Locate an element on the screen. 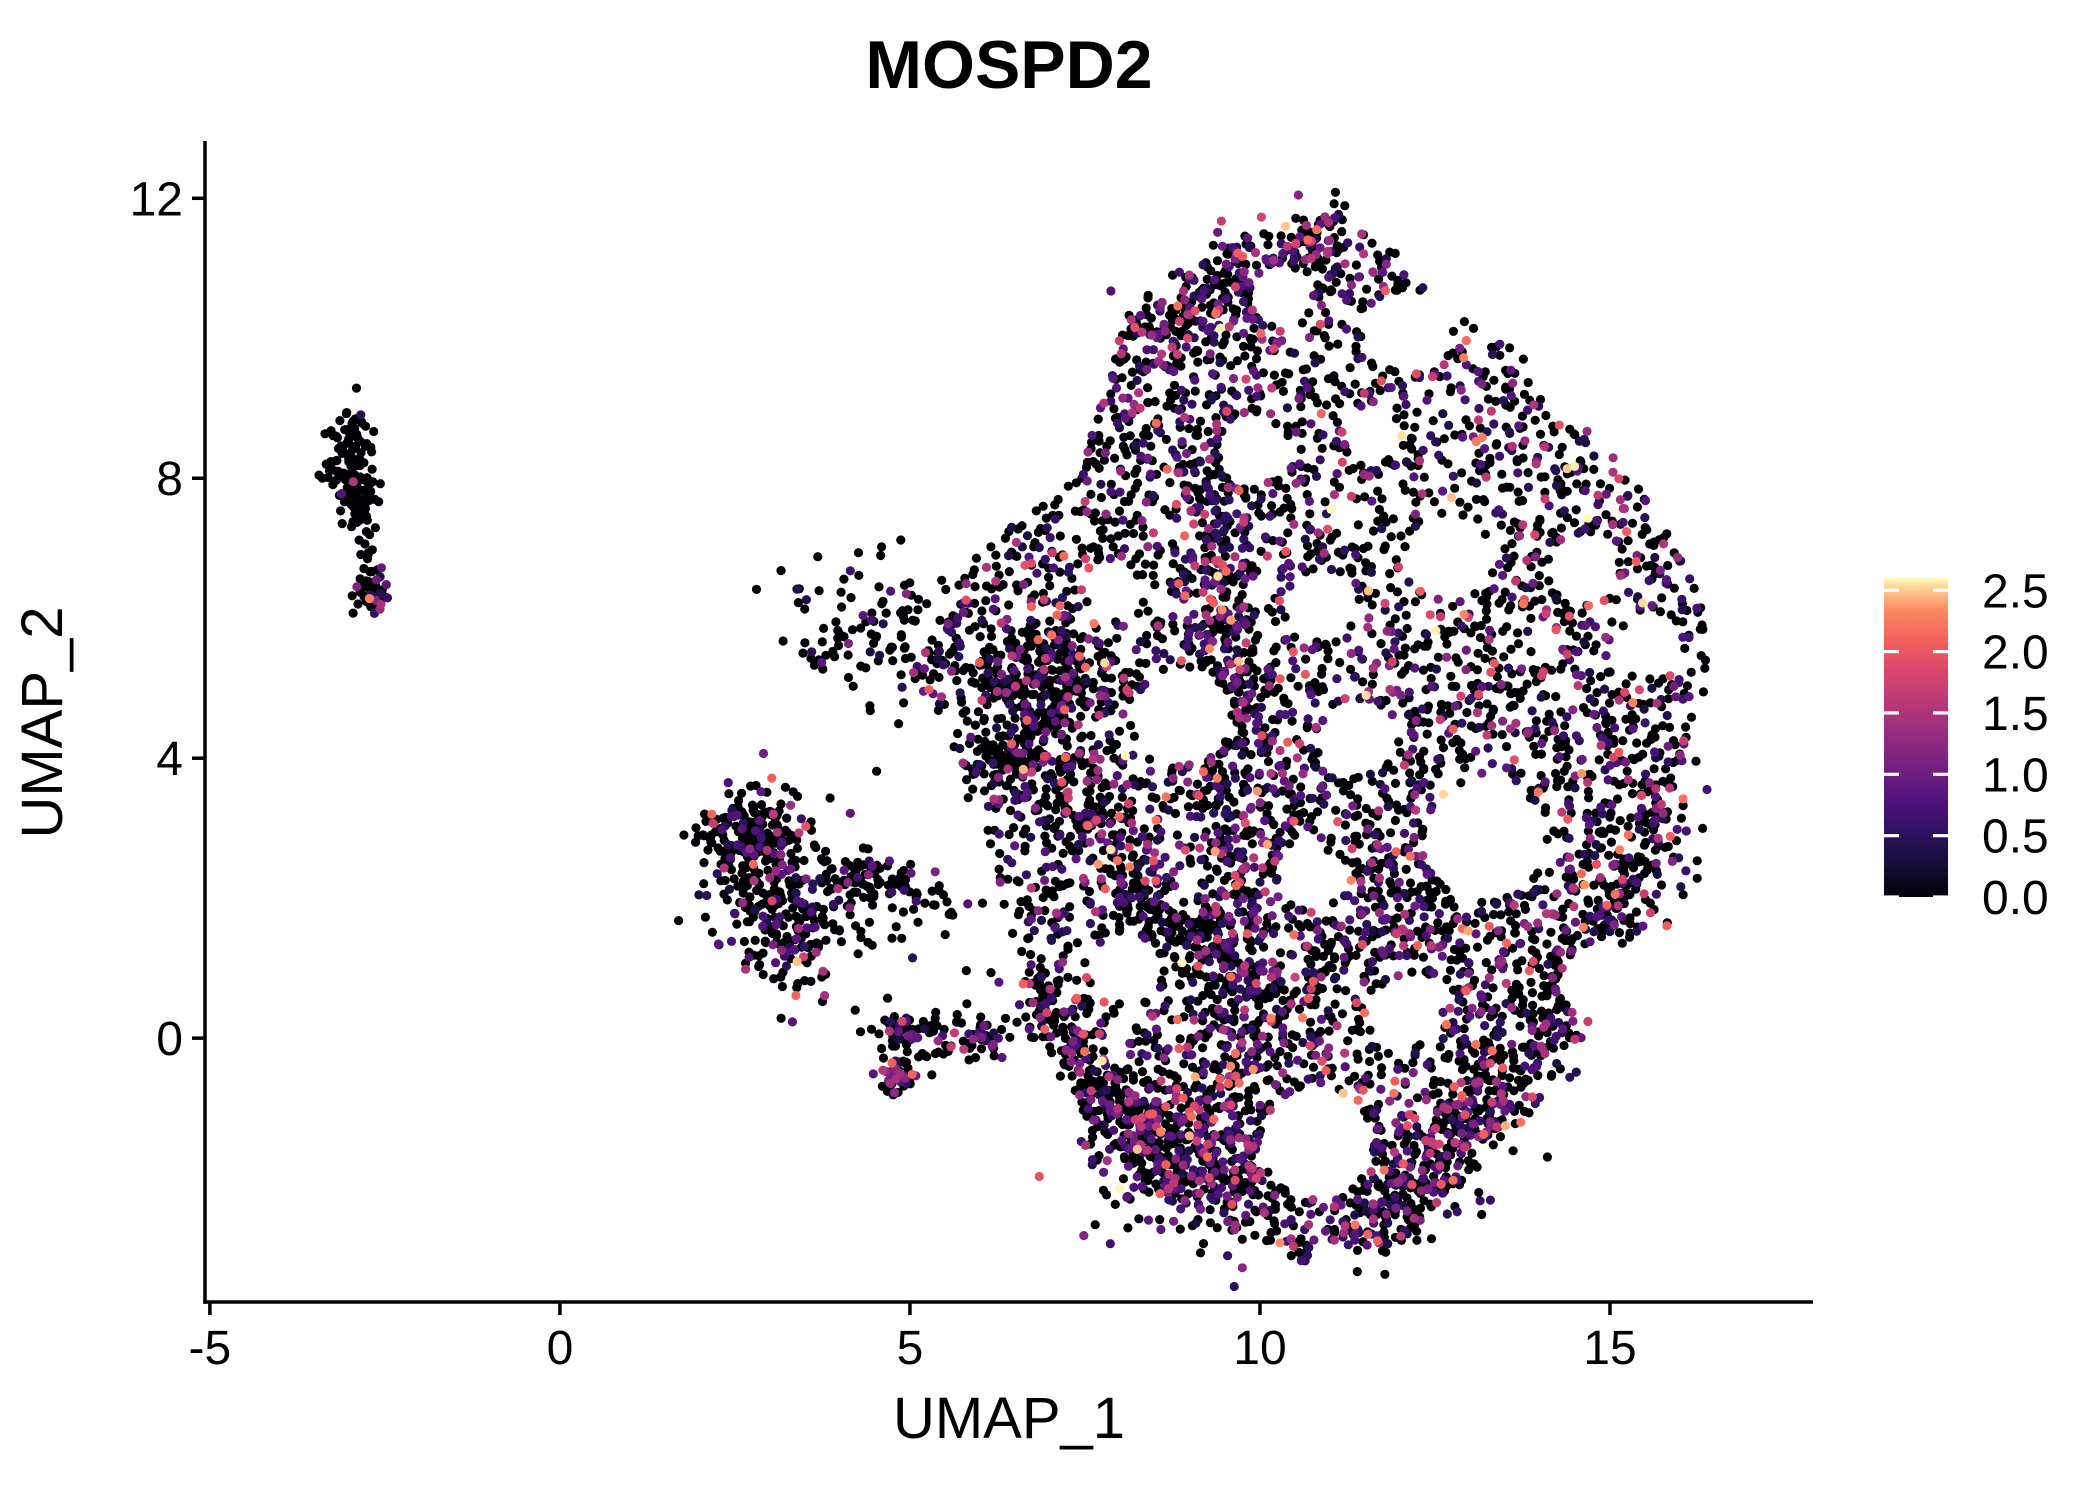 Image resolution: width=2100 pixels, height=1500 pixels. y-tick-label: 0 is located at coordinates (169, 1039).